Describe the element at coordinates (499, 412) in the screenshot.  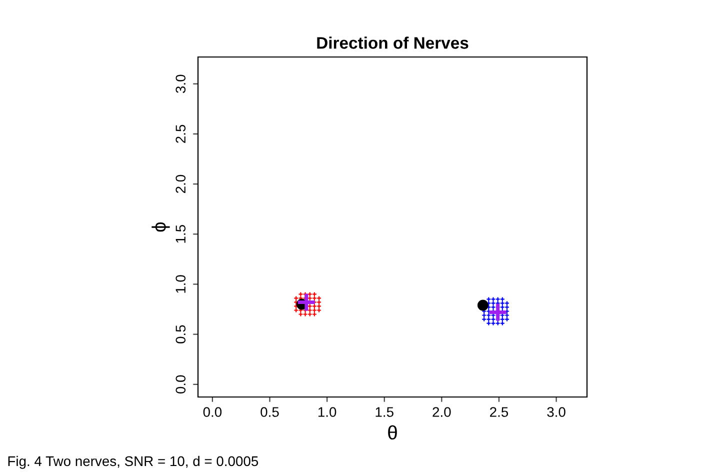
I see `x-tick-label: 2.5` at that location.